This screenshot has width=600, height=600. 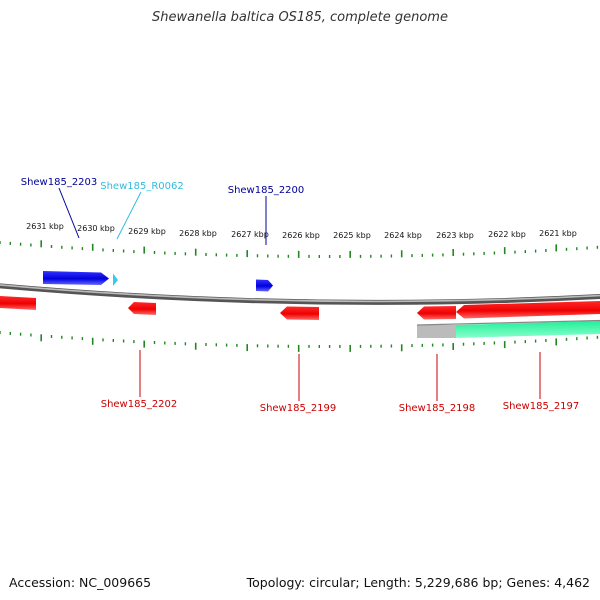 What do you see at coordinates (96, 228) in the screenshot?
I see `scale-label: 2630 kbp` at bounding box center [96, 228].